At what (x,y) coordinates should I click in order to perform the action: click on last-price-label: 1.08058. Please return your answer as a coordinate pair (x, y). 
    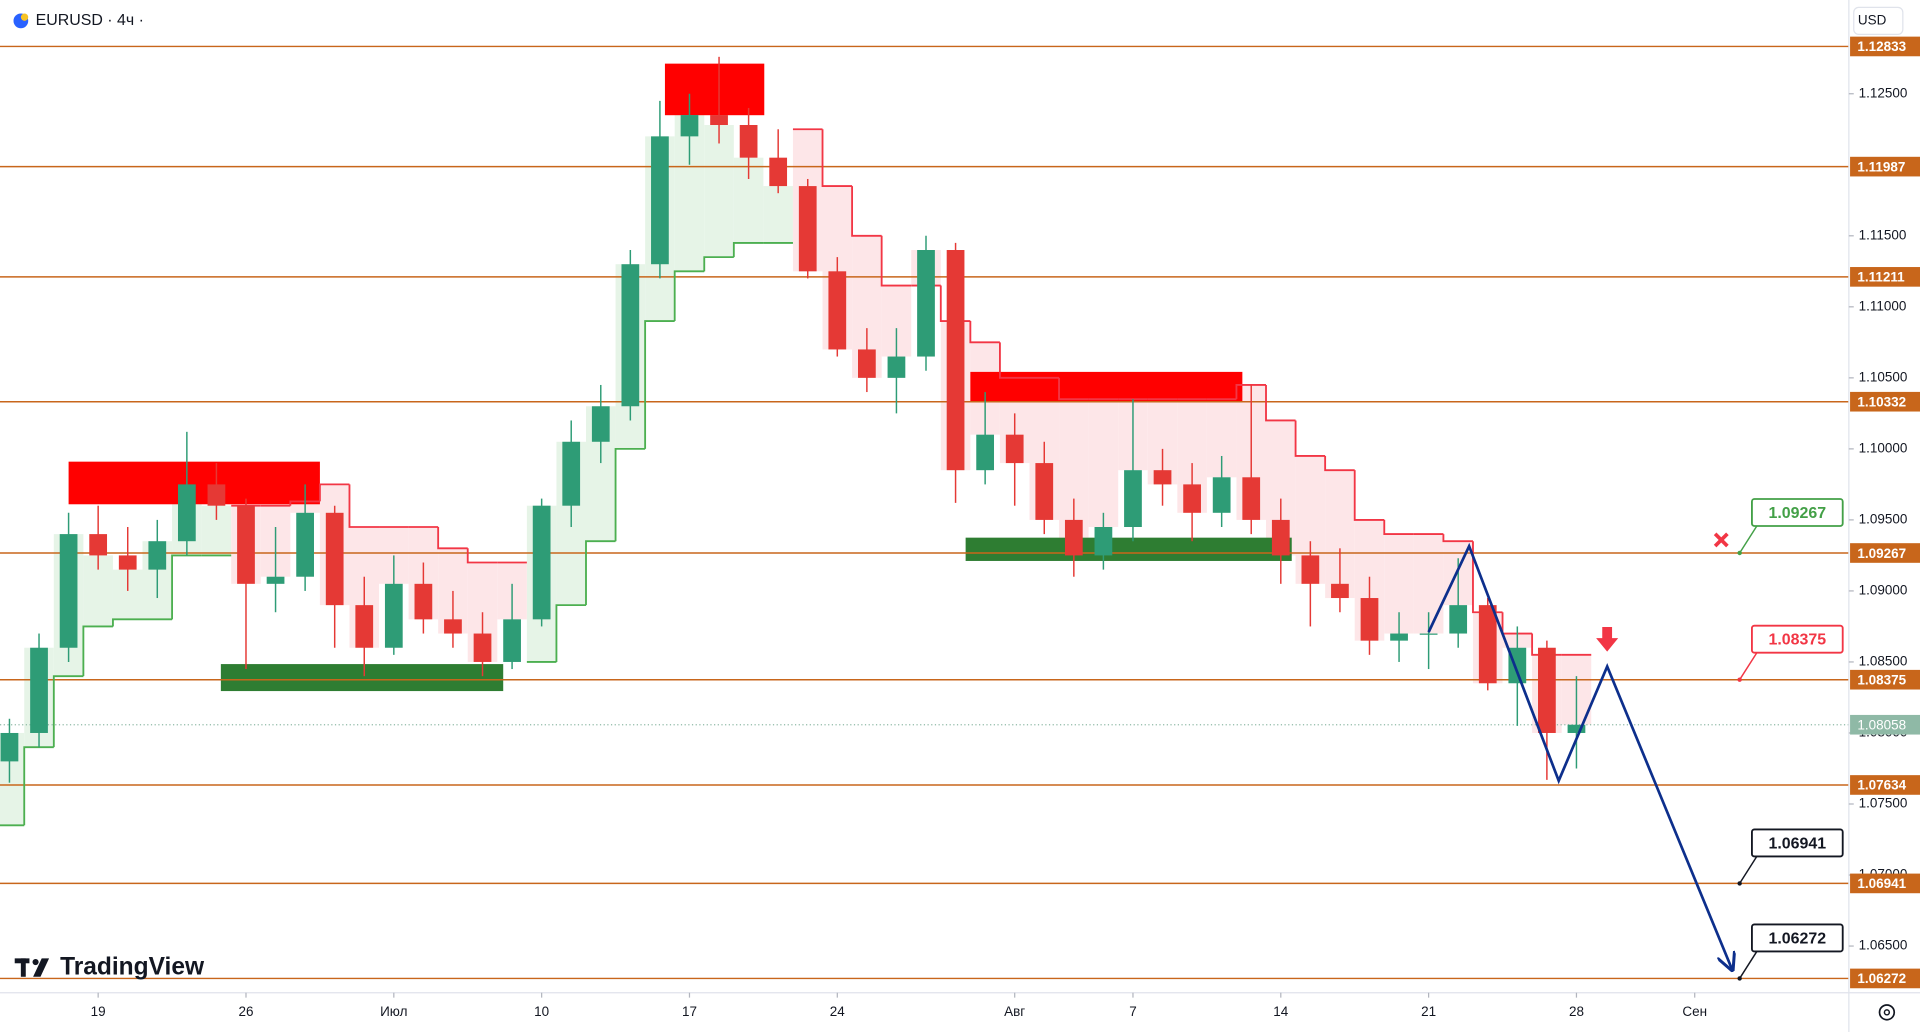
    Looking at the image, I should click on (1881, 725).